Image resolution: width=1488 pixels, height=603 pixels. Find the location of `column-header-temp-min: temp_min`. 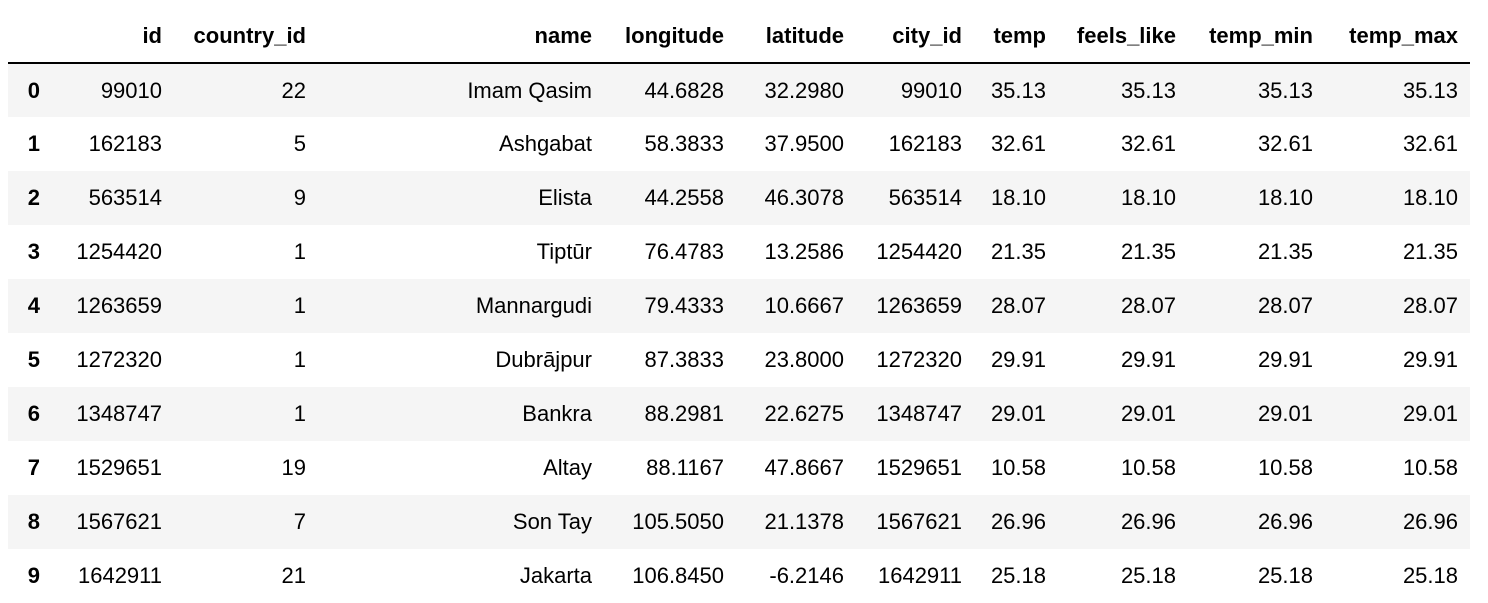

column-header-temp-min: temp_min is located at coordinates (1256, 37).